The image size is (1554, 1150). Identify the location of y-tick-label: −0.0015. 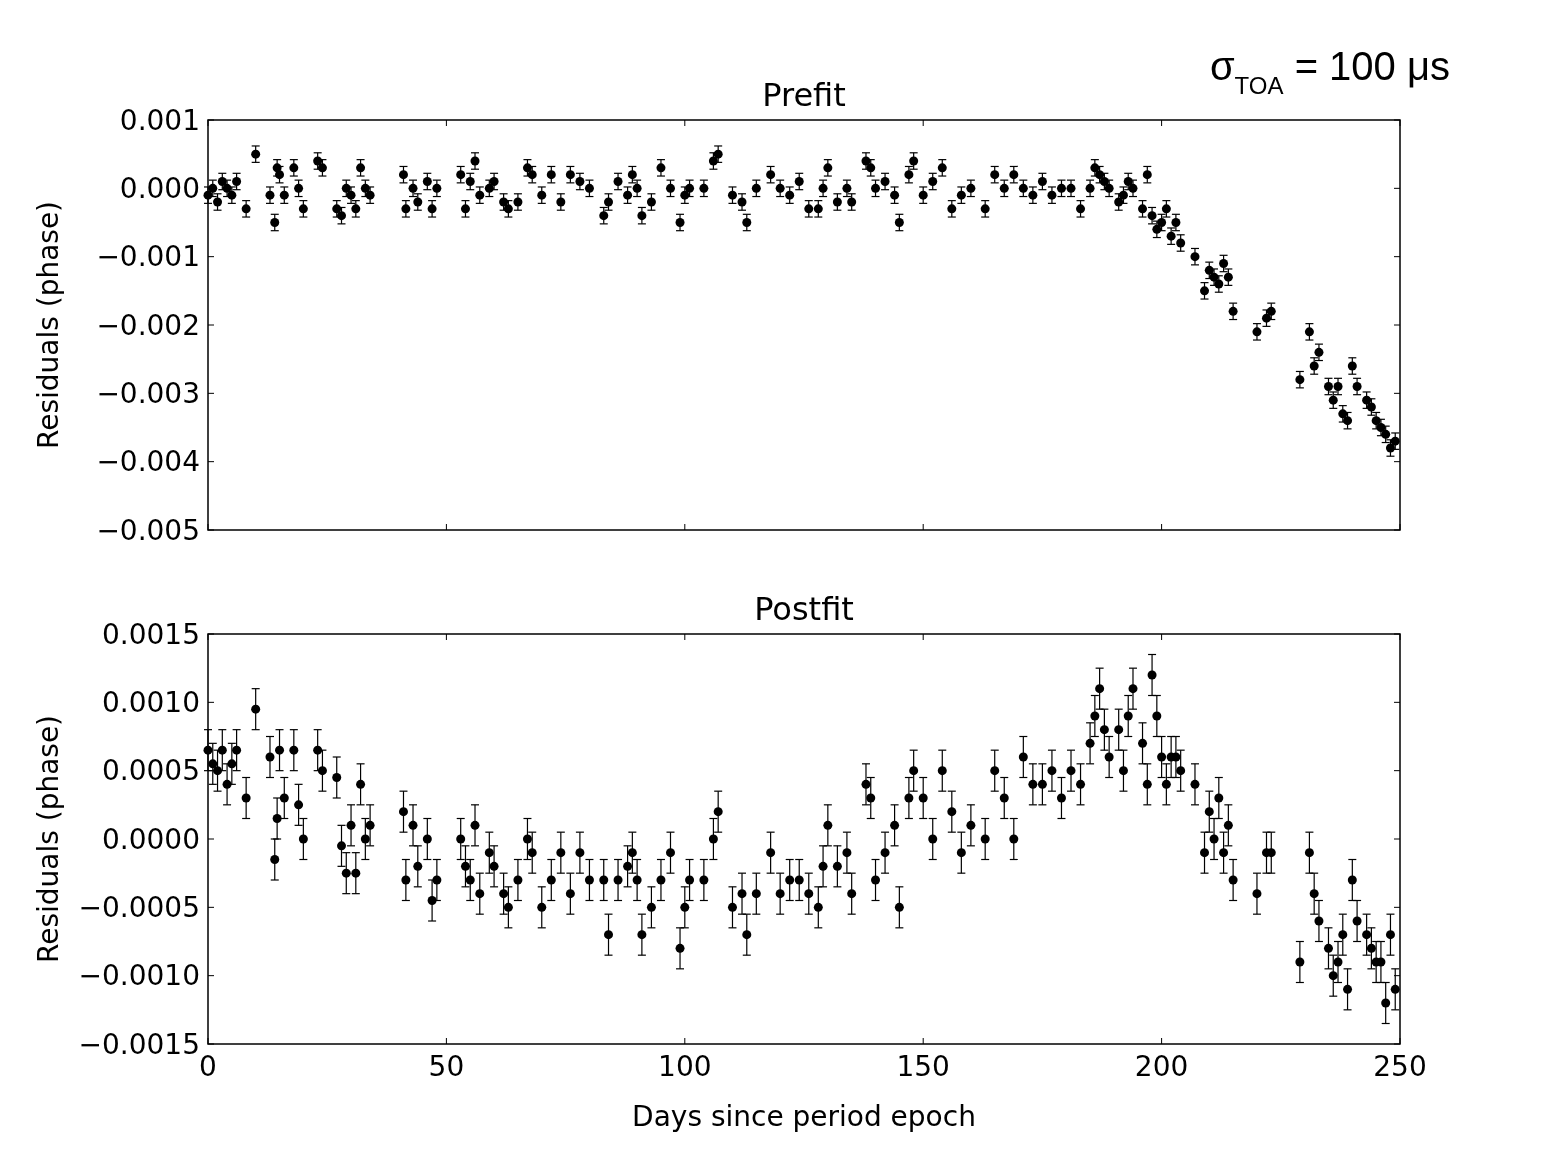
(139, 1044).